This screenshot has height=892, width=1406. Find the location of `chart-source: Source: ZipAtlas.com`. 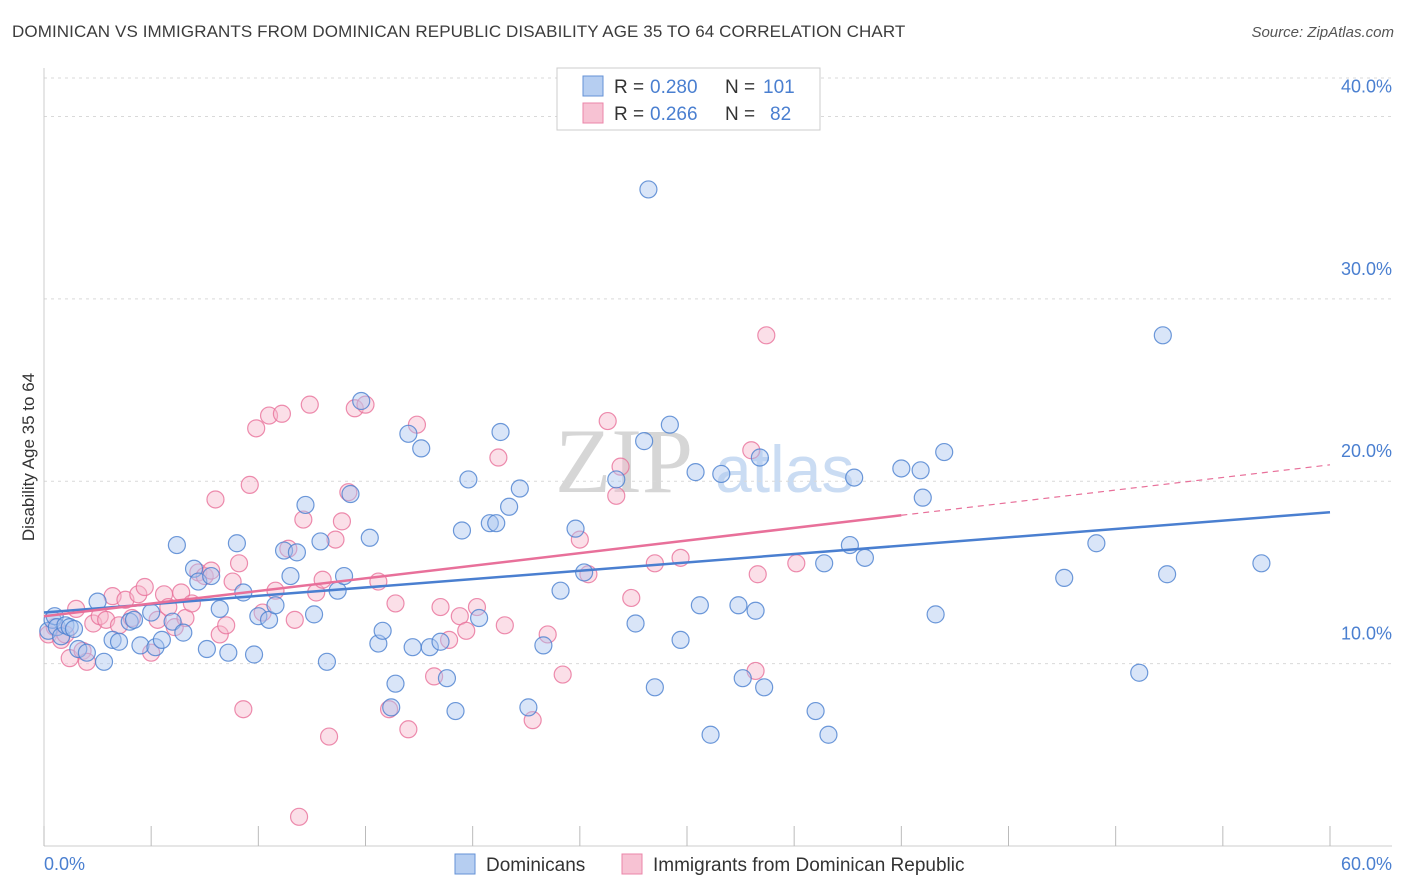

chart-source: Source: ZipAtlas.com is located at coordinates (1322, 32).